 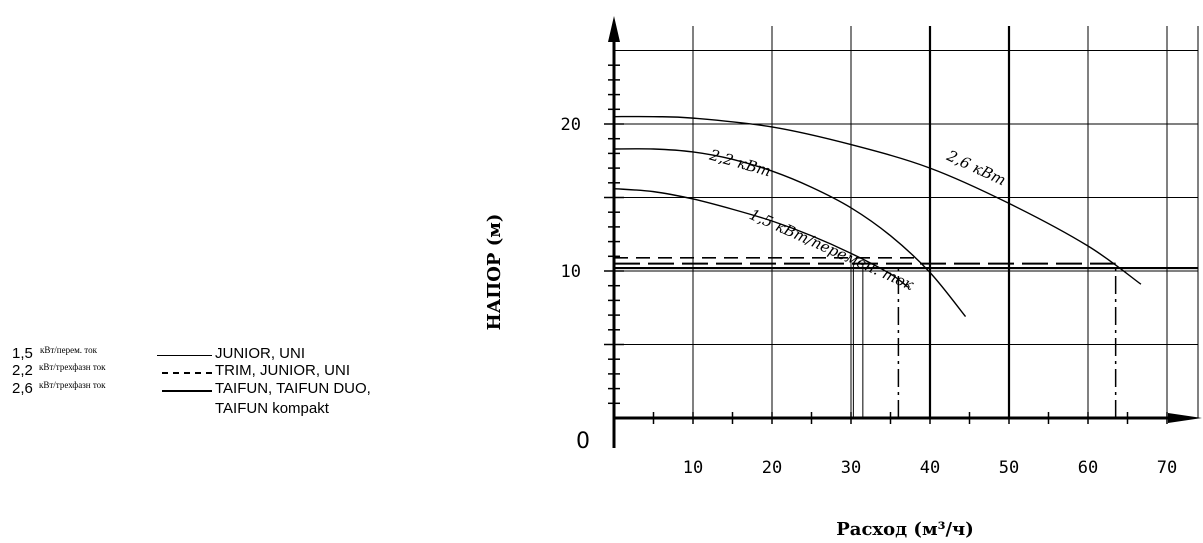 What do you see at coordinates (22, 370) in the screenshot?
I see `legend-power: 2,2` at bounding box center [22, 370].